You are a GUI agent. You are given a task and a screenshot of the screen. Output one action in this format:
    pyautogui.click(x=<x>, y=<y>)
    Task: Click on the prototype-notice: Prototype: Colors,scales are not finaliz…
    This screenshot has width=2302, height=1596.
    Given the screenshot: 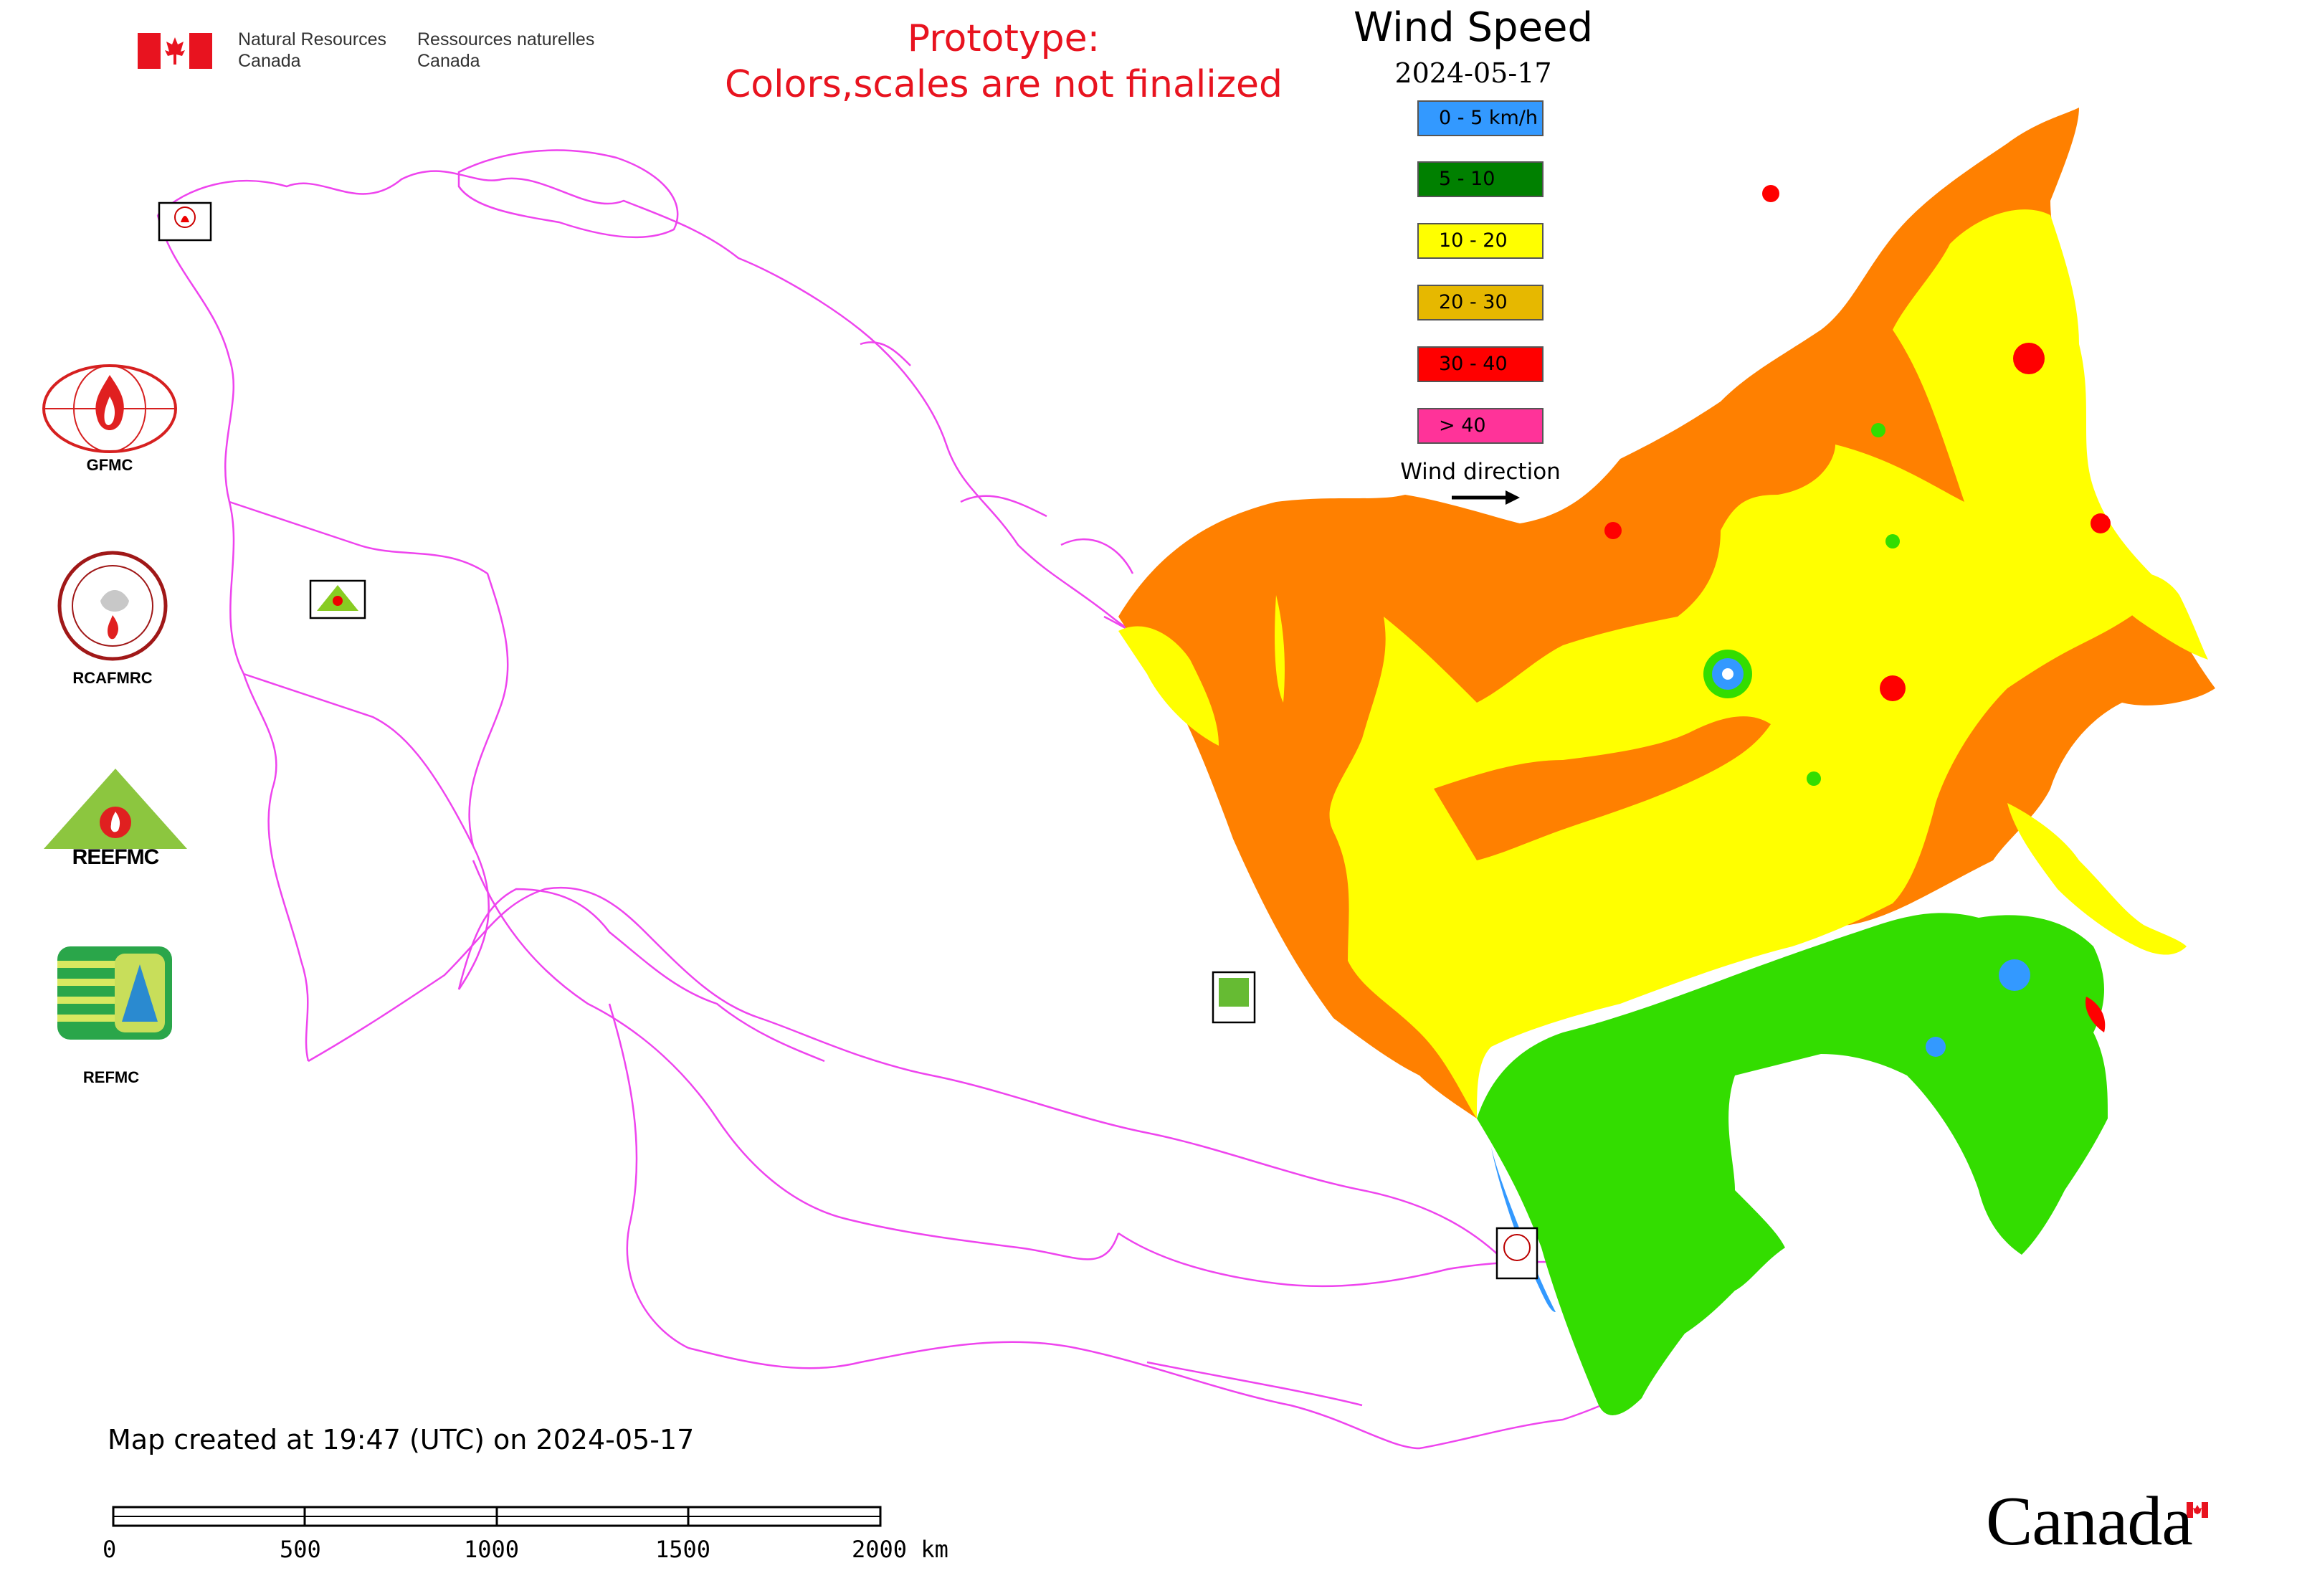 What is the action you would take?
    pyautogui.click(x=1004, y=62)
    